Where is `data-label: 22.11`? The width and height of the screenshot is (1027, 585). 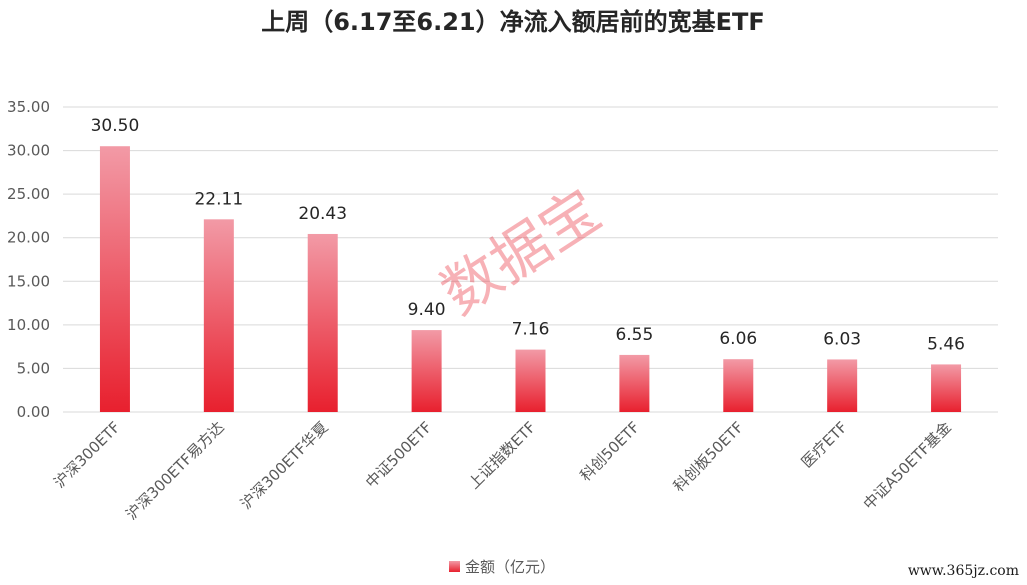
data-label: 22.11 is located at coordinates (218, 199).